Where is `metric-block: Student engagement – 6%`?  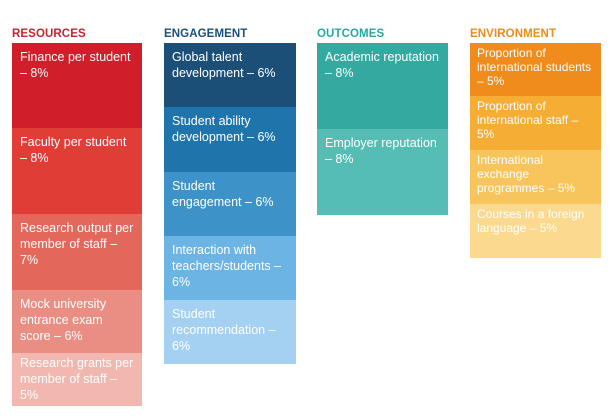 metric-block: Student engagement – 6% is located at coordinates (230, 204).